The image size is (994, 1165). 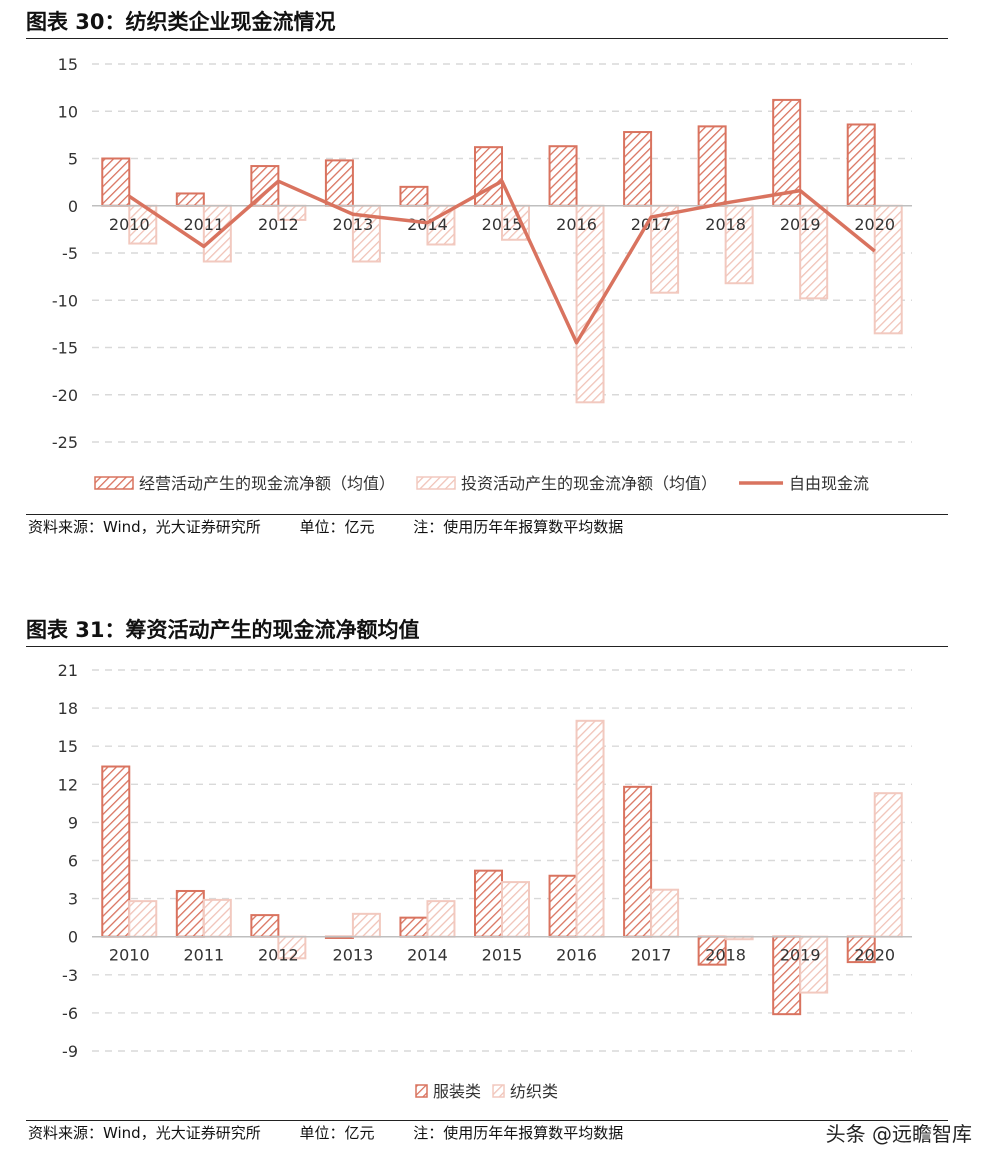 I want to click on legend: 服装类 纺织类, so click(x=486, y=1091).